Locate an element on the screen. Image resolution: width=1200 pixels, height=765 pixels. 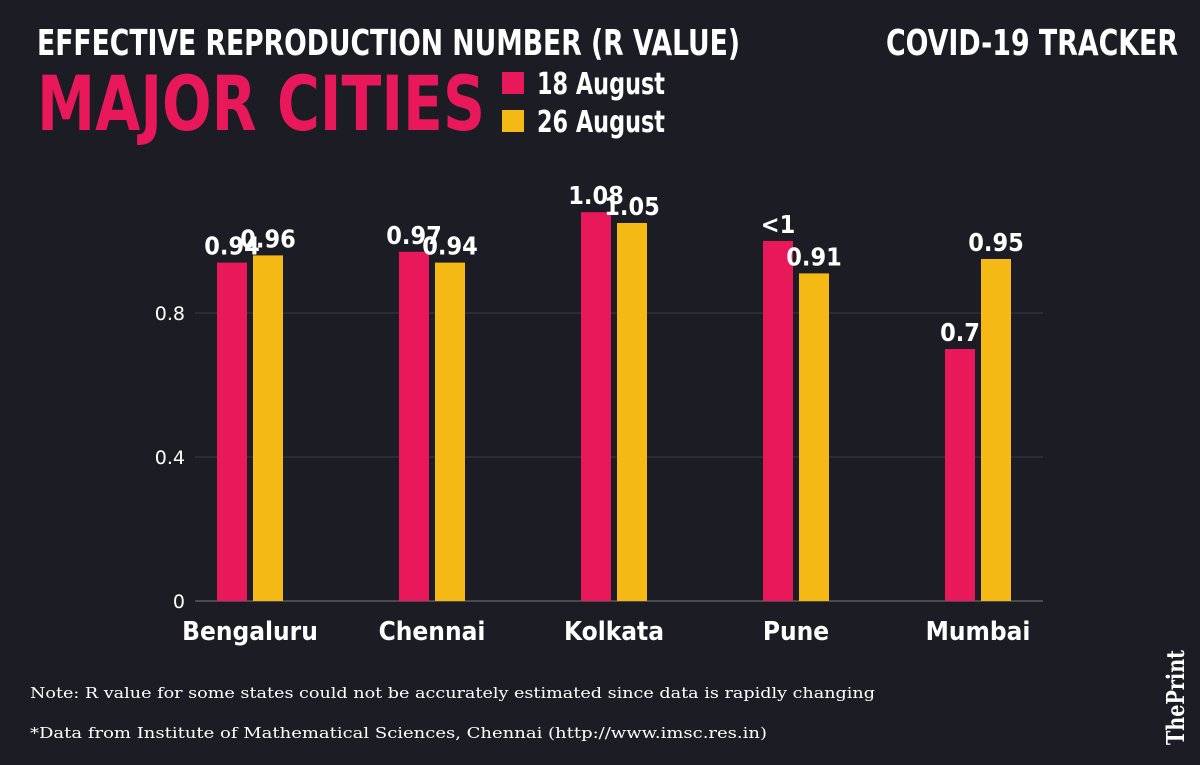
x-tick-label: Pune is located at coordinates (796, 632).